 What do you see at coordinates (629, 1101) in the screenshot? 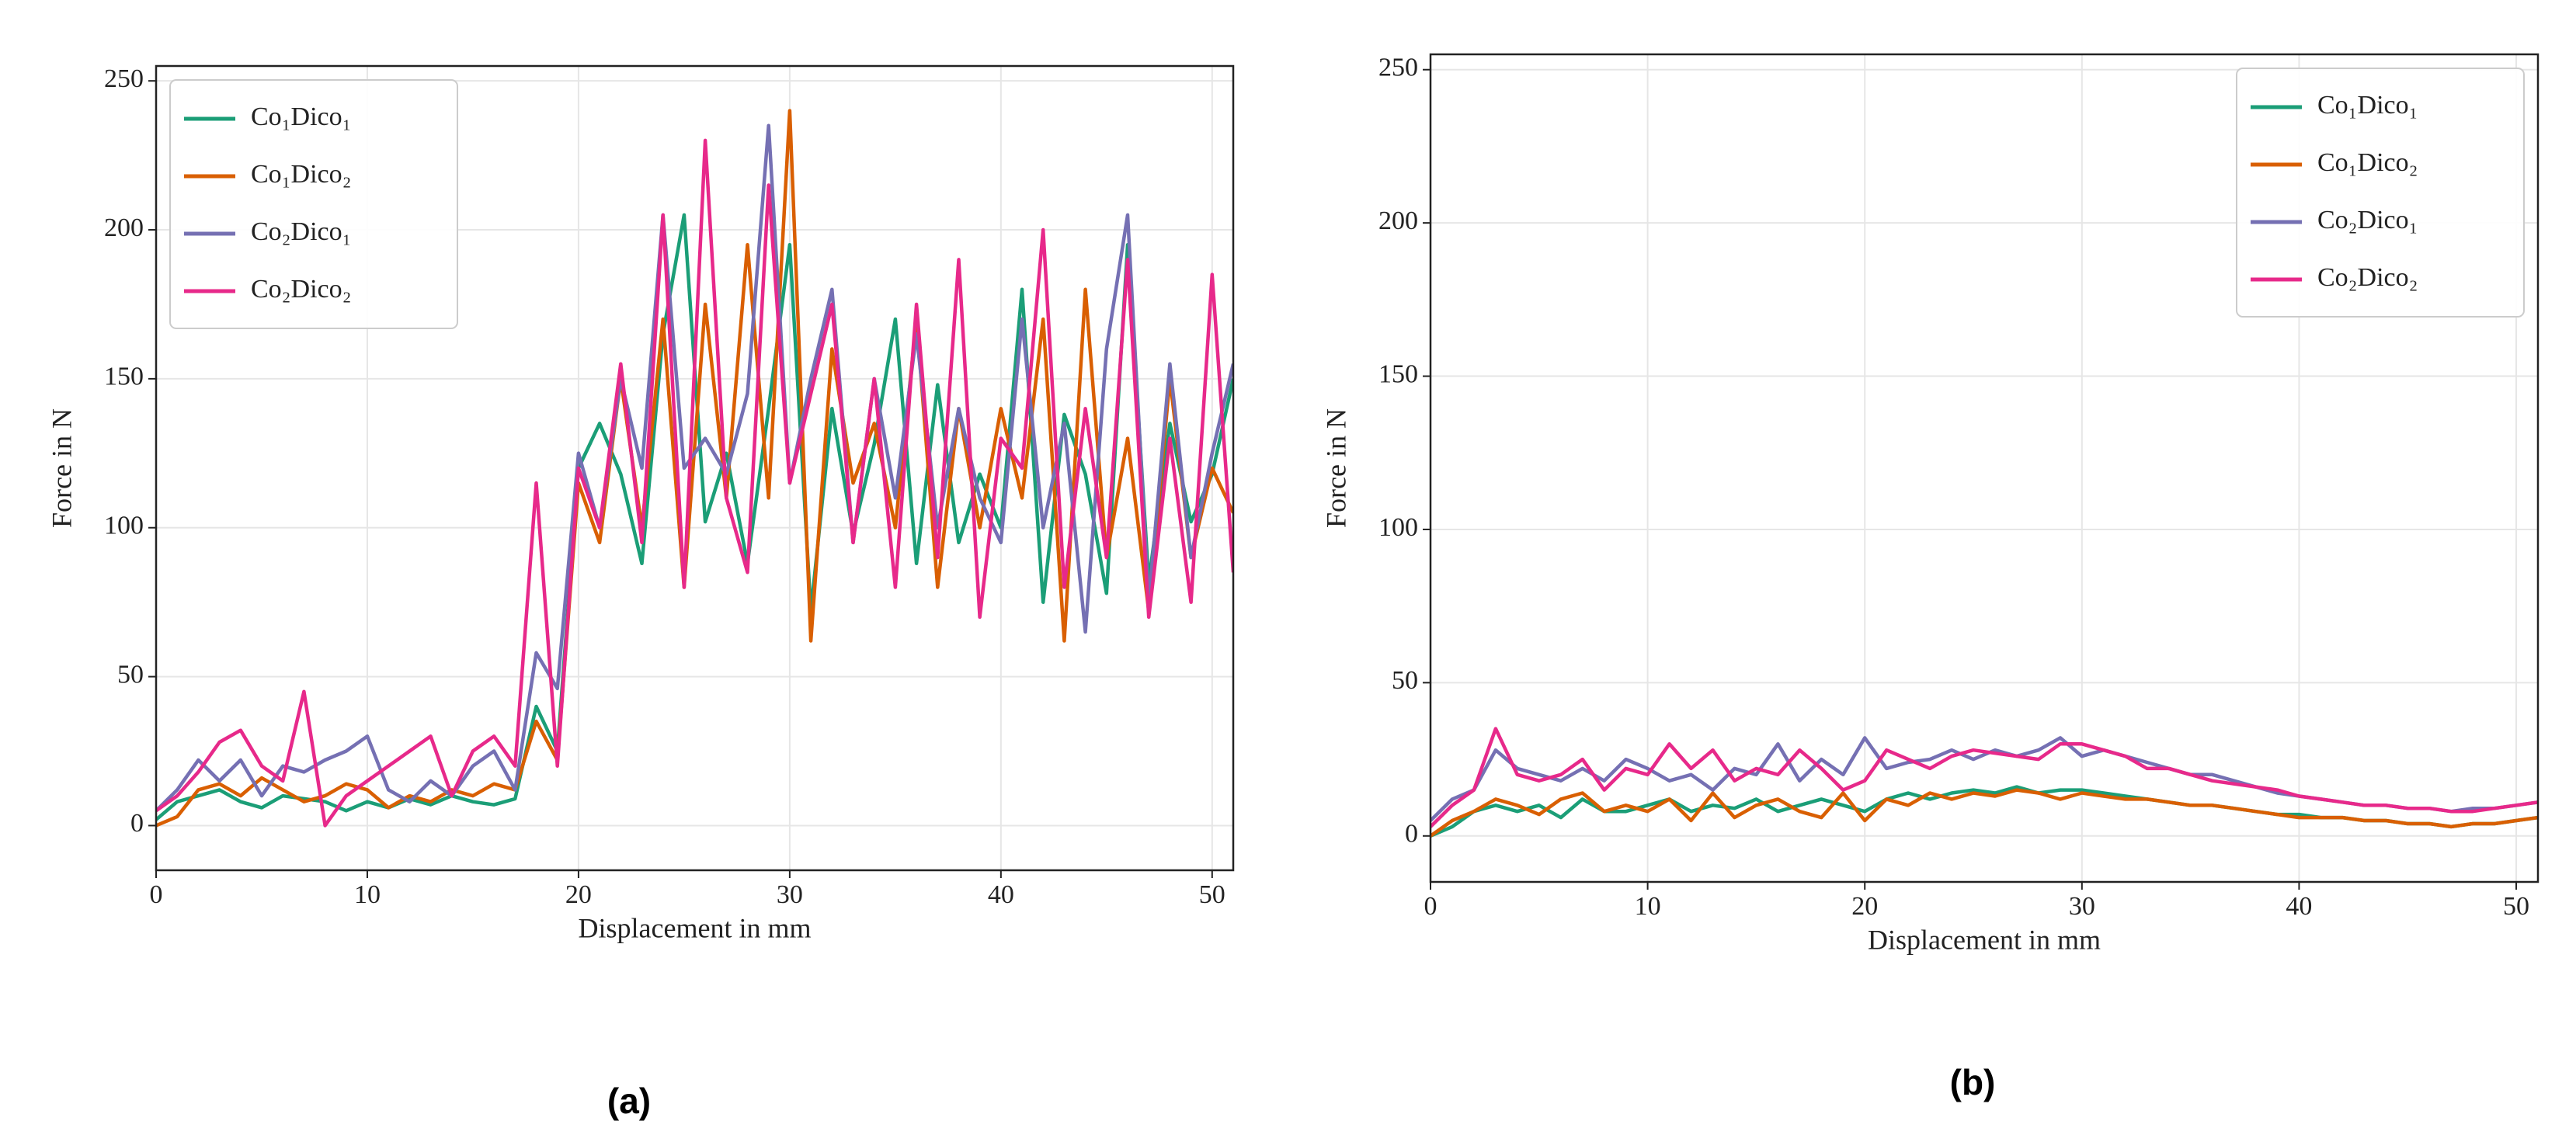
I see `caption: (a)` at bounding box center [629, 1101].